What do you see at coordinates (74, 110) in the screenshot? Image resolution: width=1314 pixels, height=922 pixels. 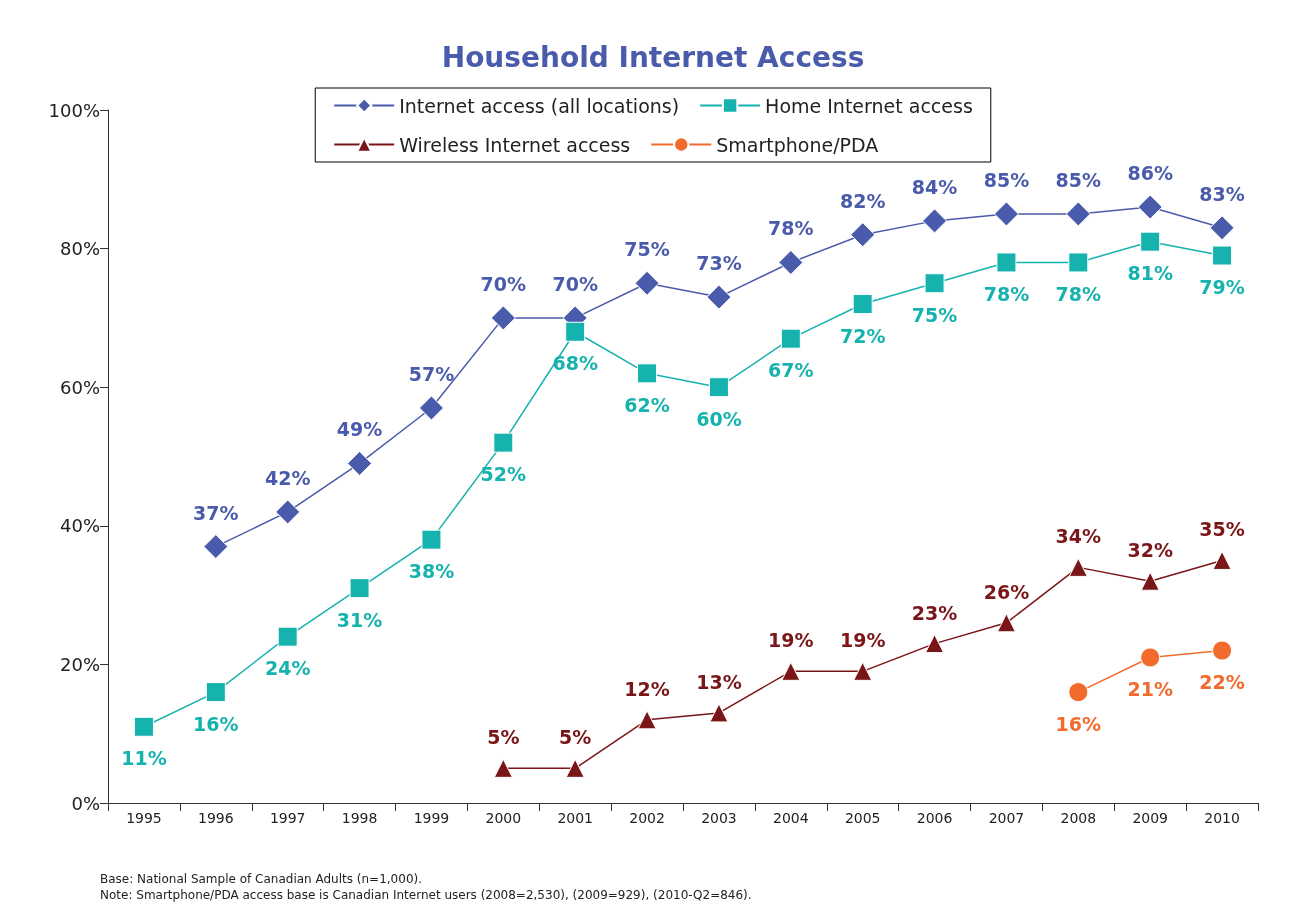 I see `y-tick-label: 100%` at bounding box center [74, 110].